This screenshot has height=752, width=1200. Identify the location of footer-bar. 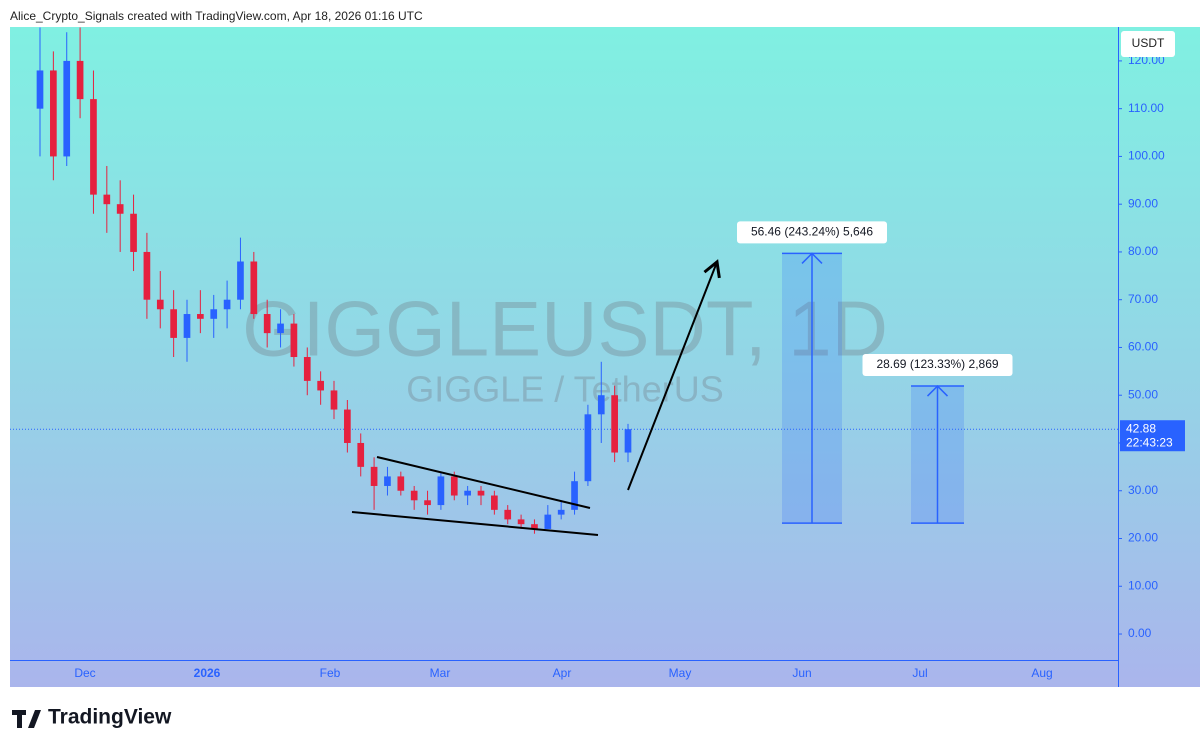
(600, 717).